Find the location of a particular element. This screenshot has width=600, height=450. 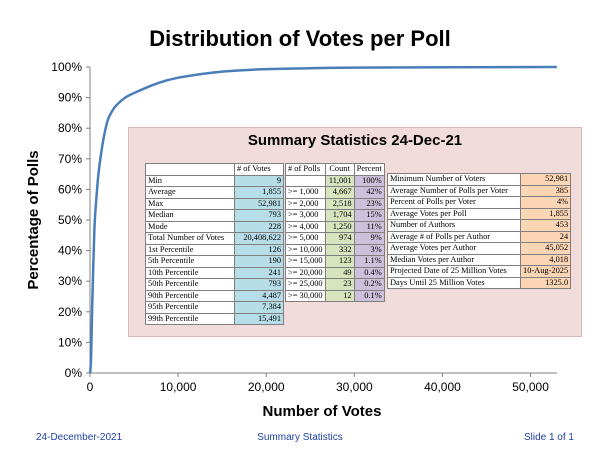

metric-label: Average Number of Polls per Voter is located at coordinates (454, 190).